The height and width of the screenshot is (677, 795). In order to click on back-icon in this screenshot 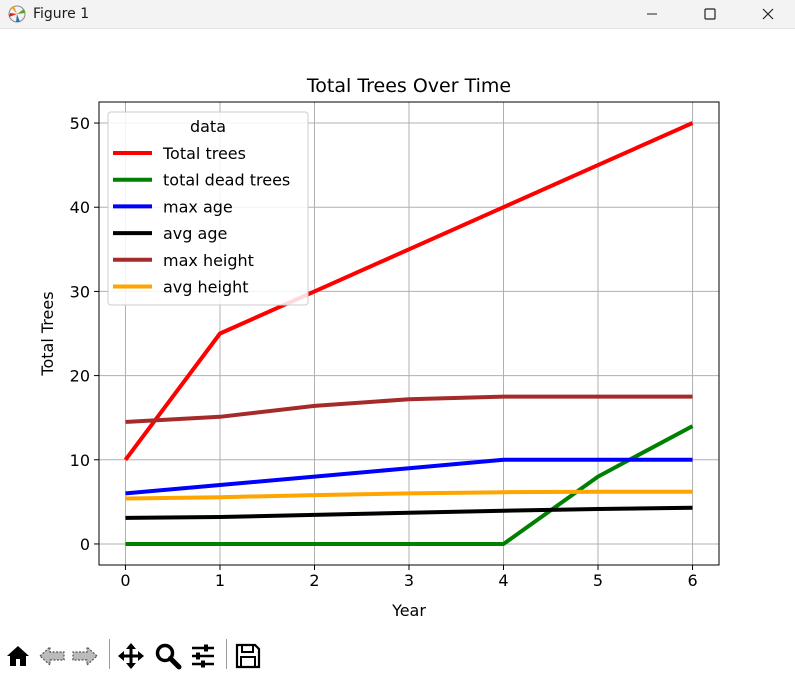, I will do `click(52, 656)`.